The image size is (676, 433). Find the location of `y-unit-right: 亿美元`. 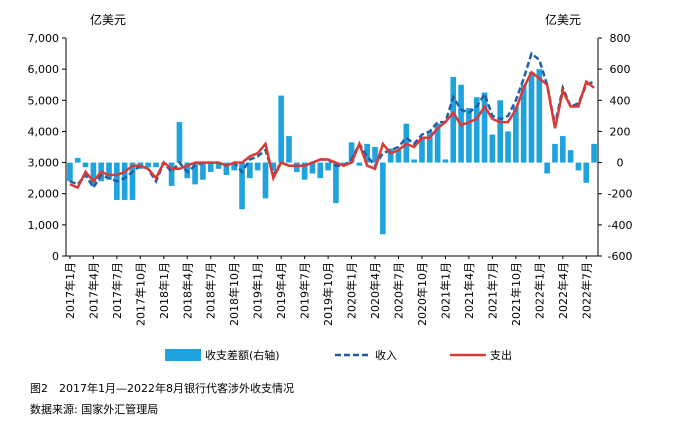

y-unit-right: 亿美元 is located at coordinates (563, 19).